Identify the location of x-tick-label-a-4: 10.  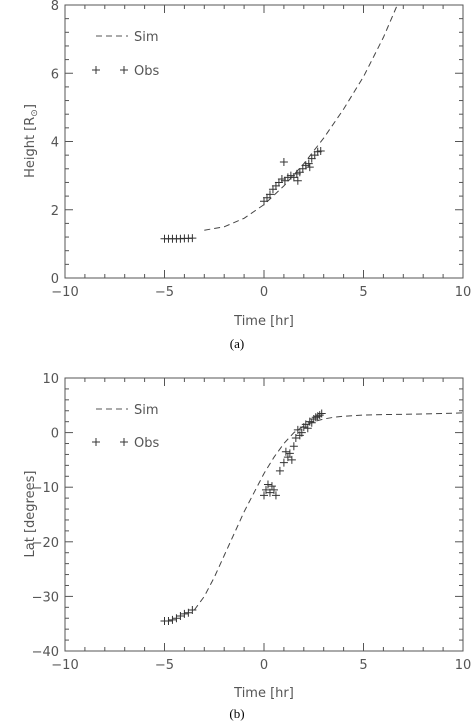
(463, 292).